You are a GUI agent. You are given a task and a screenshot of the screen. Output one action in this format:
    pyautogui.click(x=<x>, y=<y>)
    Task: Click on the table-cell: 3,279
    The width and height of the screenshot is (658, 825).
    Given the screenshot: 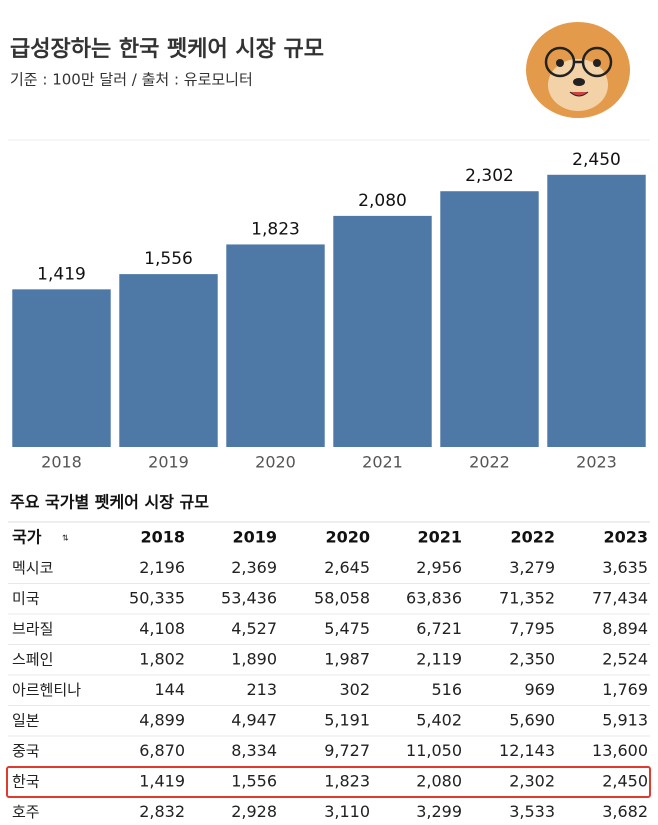 What is the action you would take?
    pyautogui.click(x=532, y=567)
    